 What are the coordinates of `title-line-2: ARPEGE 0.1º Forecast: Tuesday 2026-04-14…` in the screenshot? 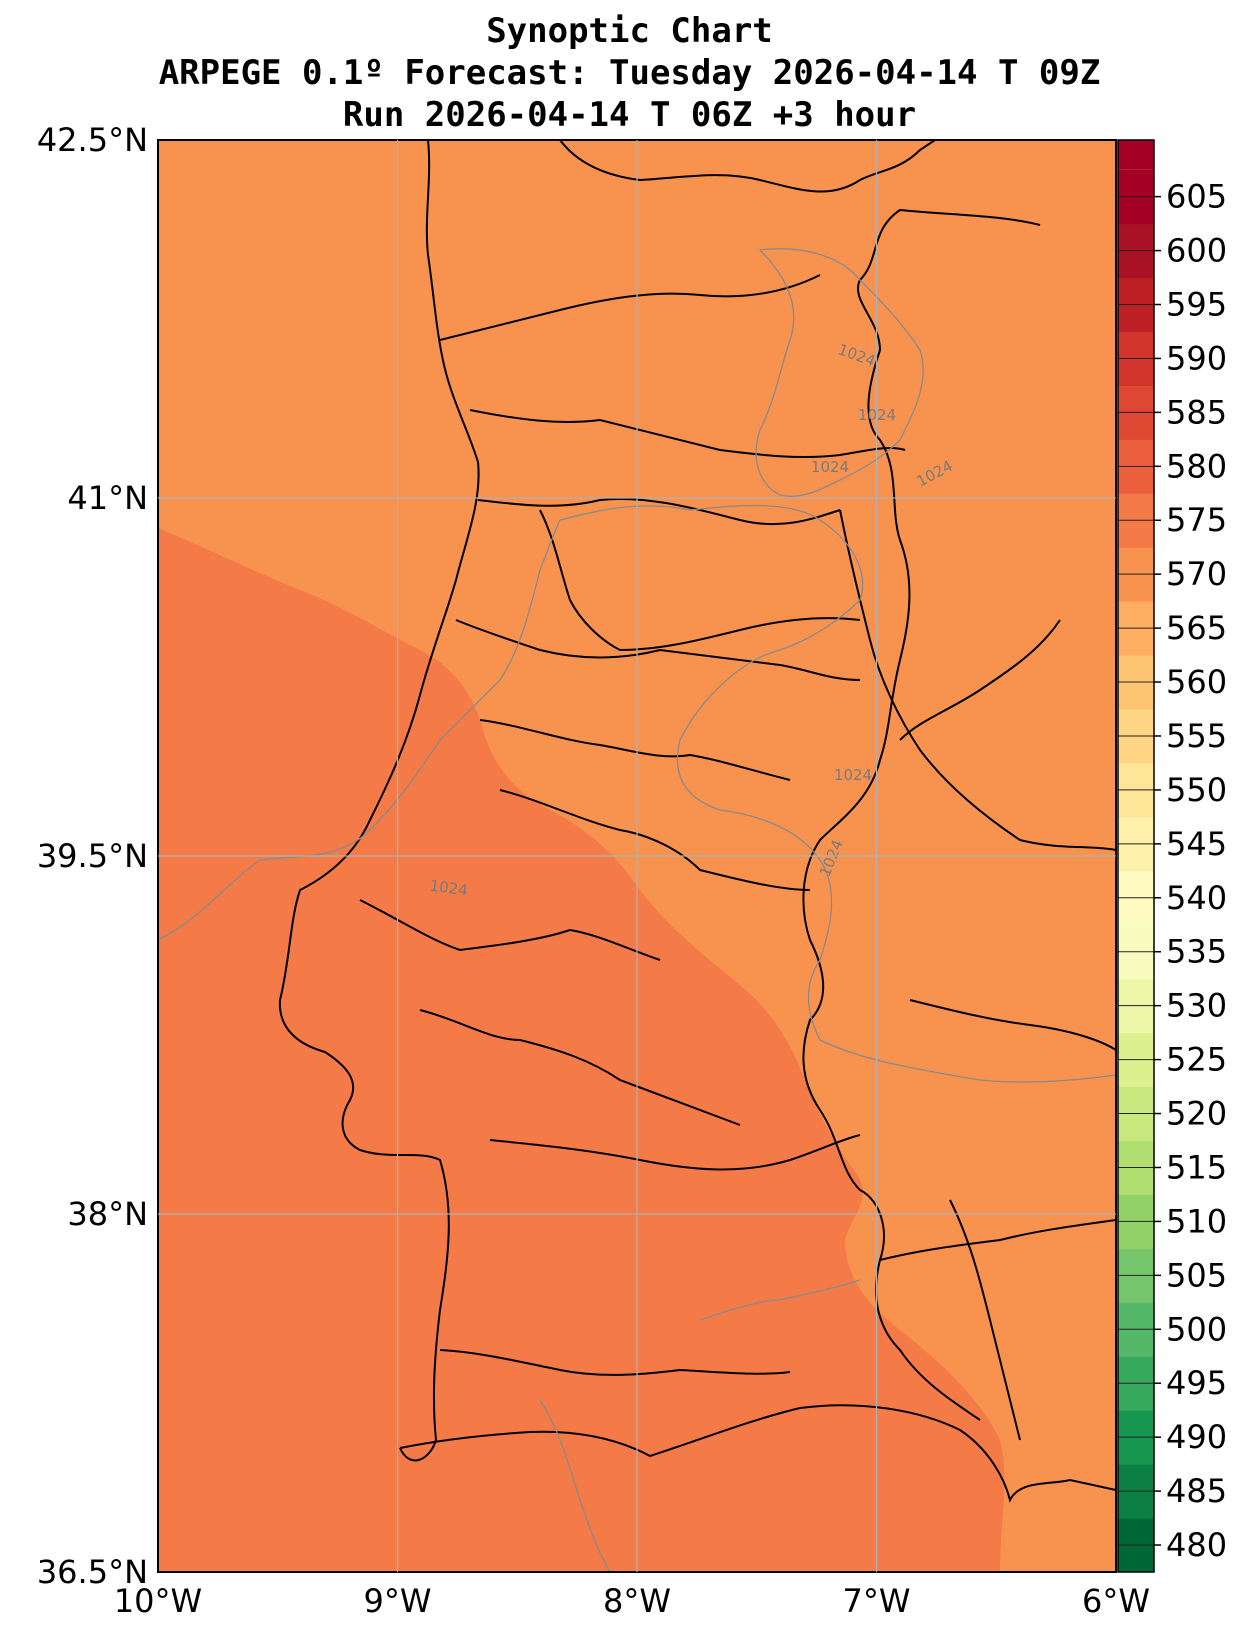 It's located at (629, 73).